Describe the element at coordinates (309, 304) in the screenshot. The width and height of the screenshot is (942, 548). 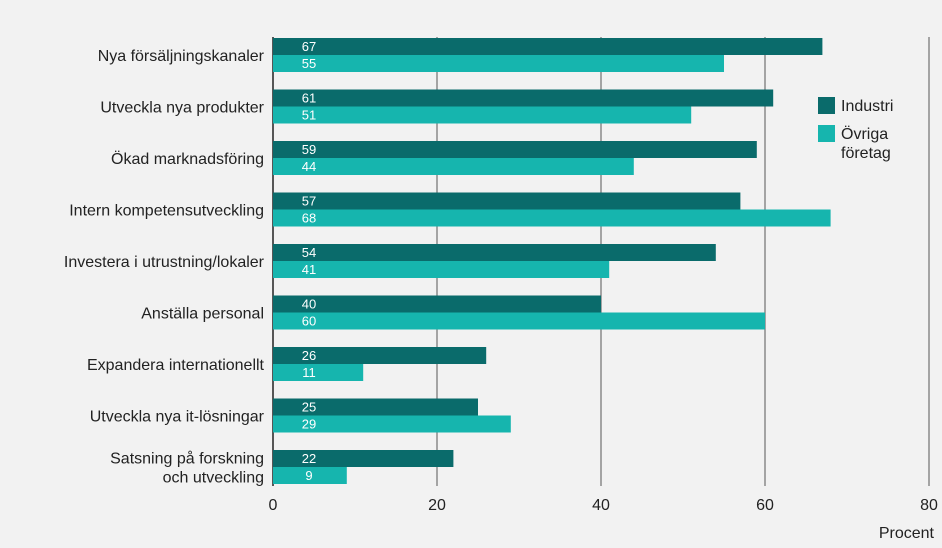
I see `data-label: 40` at that location.